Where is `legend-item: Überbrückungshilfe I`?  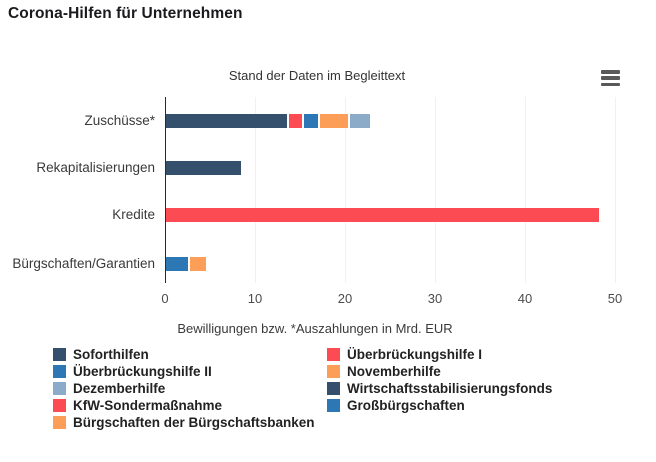 legend-item: Überbrückungshilfe I is located at coordinates (404, 354).